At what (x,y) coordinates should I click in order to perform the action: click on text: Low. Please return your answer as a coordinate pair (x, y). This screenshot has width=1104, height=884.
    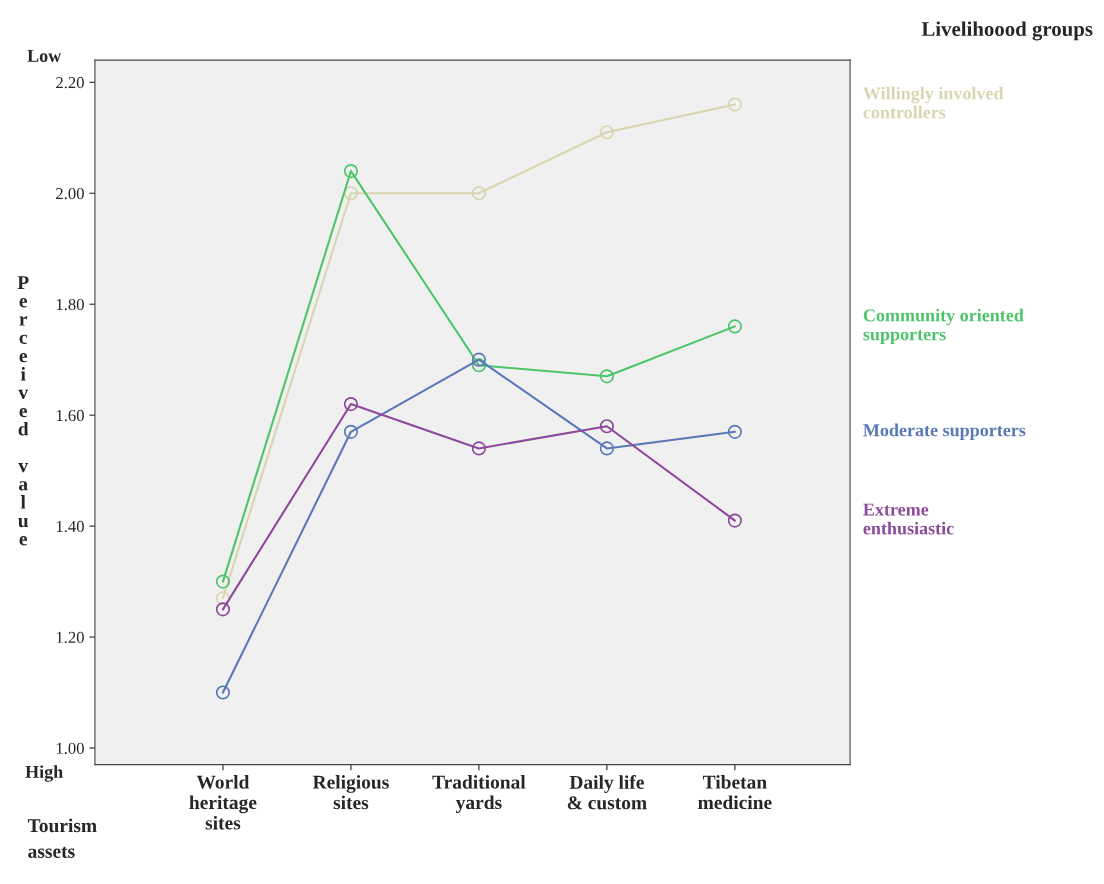
    Looking at the image, I should click on (44, 55).